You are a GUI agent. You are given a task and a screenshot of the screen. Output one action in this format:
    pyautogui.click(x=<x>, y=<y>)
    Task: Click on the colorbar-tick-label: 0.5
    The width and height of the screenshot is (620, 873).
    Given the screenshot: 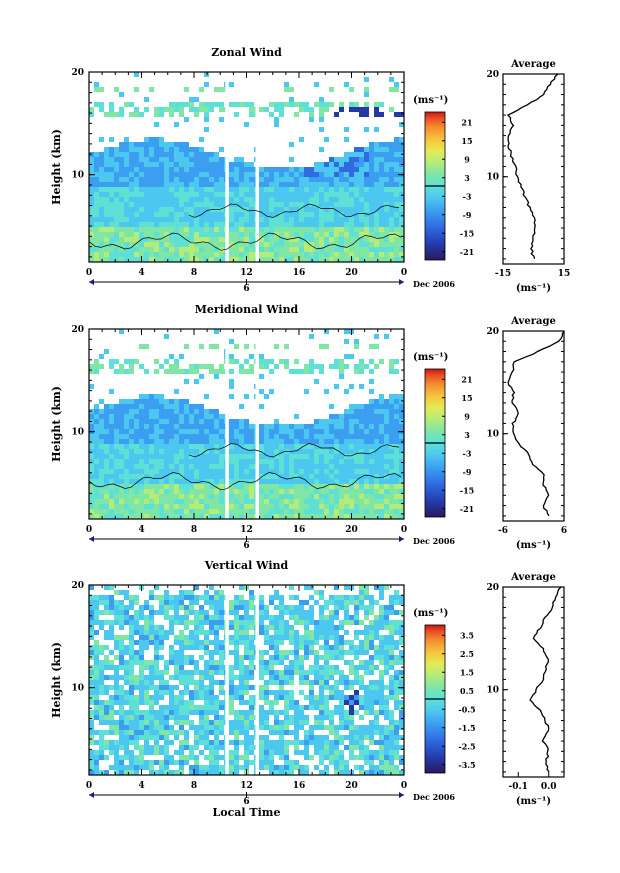 What is the action you would take?
    pyautogui.click(x=467, y=691)
    